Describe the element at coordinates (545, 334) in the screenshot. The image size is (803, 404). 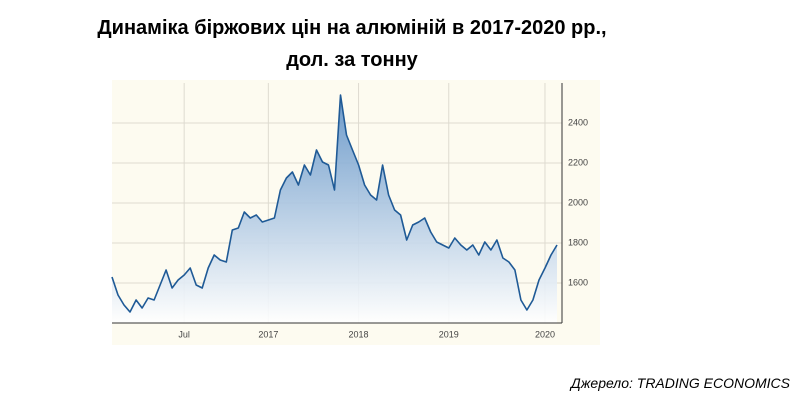
I see `x-tick-label: 2020` at that location.